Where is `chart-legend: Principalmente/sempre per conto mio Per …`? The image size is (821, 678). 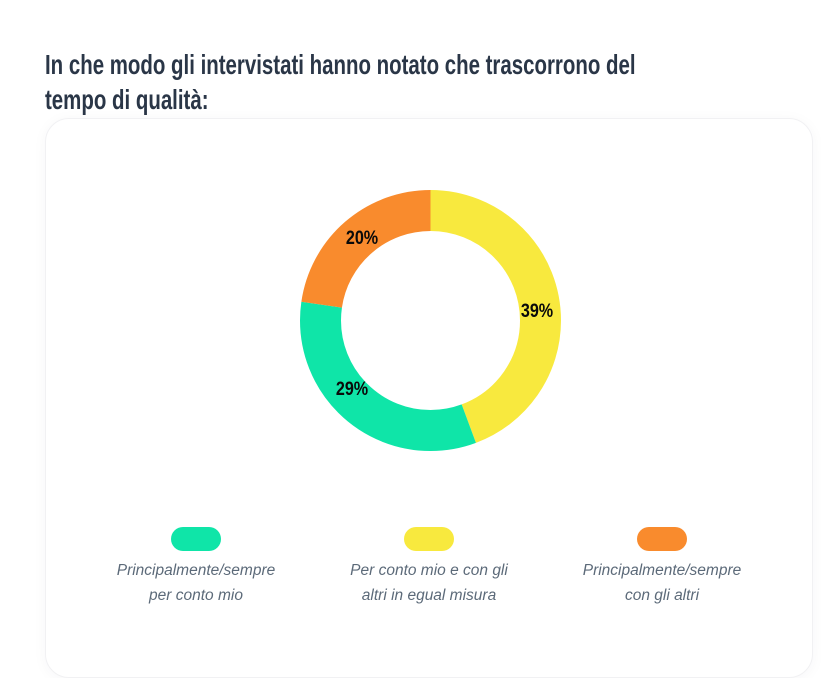 chart-legend: Principalmente/sempre per conto mio Per … is located at coordinates (429, 567).